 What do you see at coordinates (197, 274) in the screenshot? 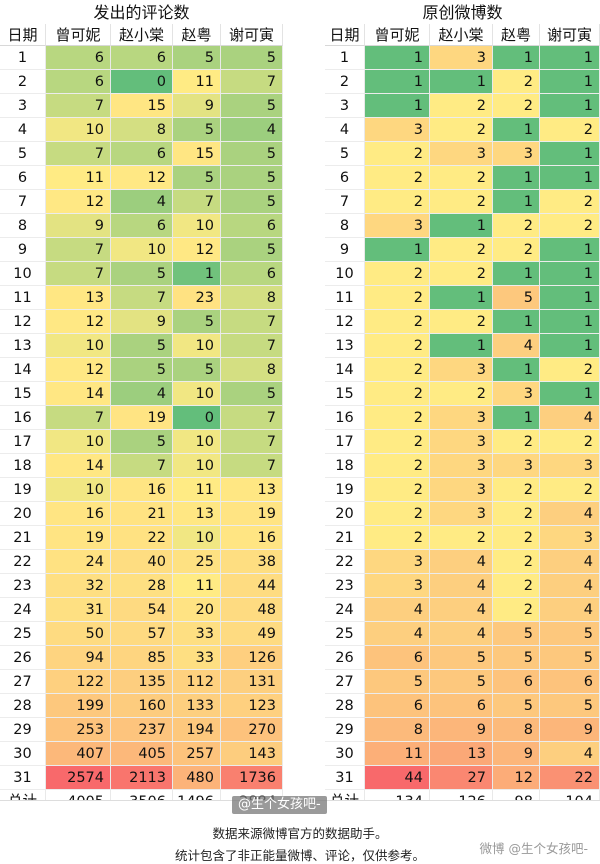
I see `comments-value-cell: 1` at bounding box center [197, 274].